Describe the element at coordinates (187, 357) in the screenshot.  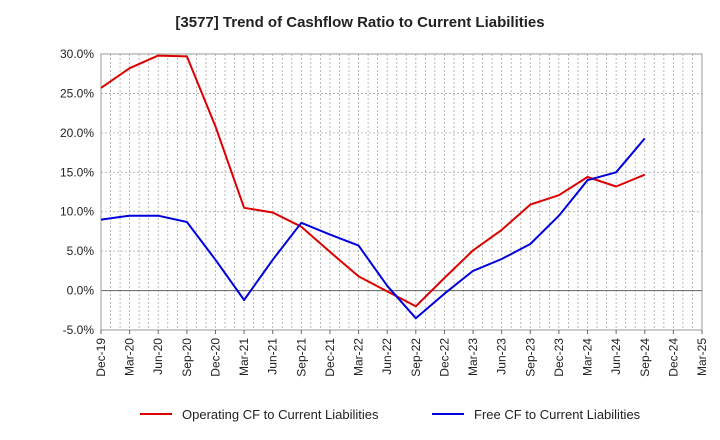
I see `x-tick-label: Sep-20` at that location.